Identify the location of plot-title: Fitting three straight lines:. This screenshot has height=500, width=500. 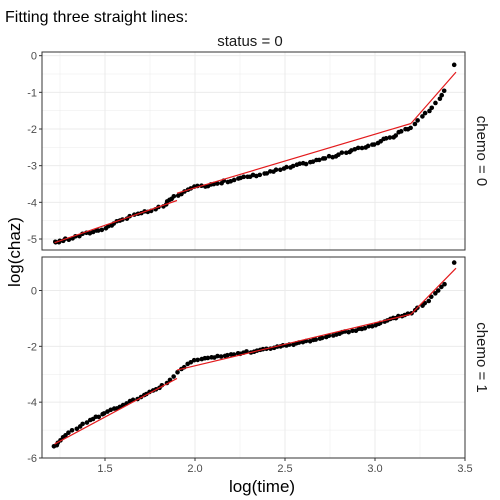
(96, 17).